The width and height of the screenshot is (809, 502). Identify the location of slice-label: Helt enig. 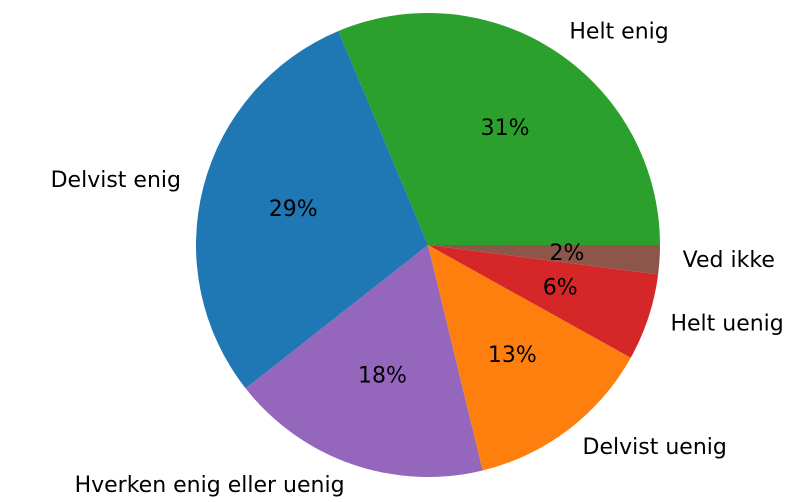
(618, 32).